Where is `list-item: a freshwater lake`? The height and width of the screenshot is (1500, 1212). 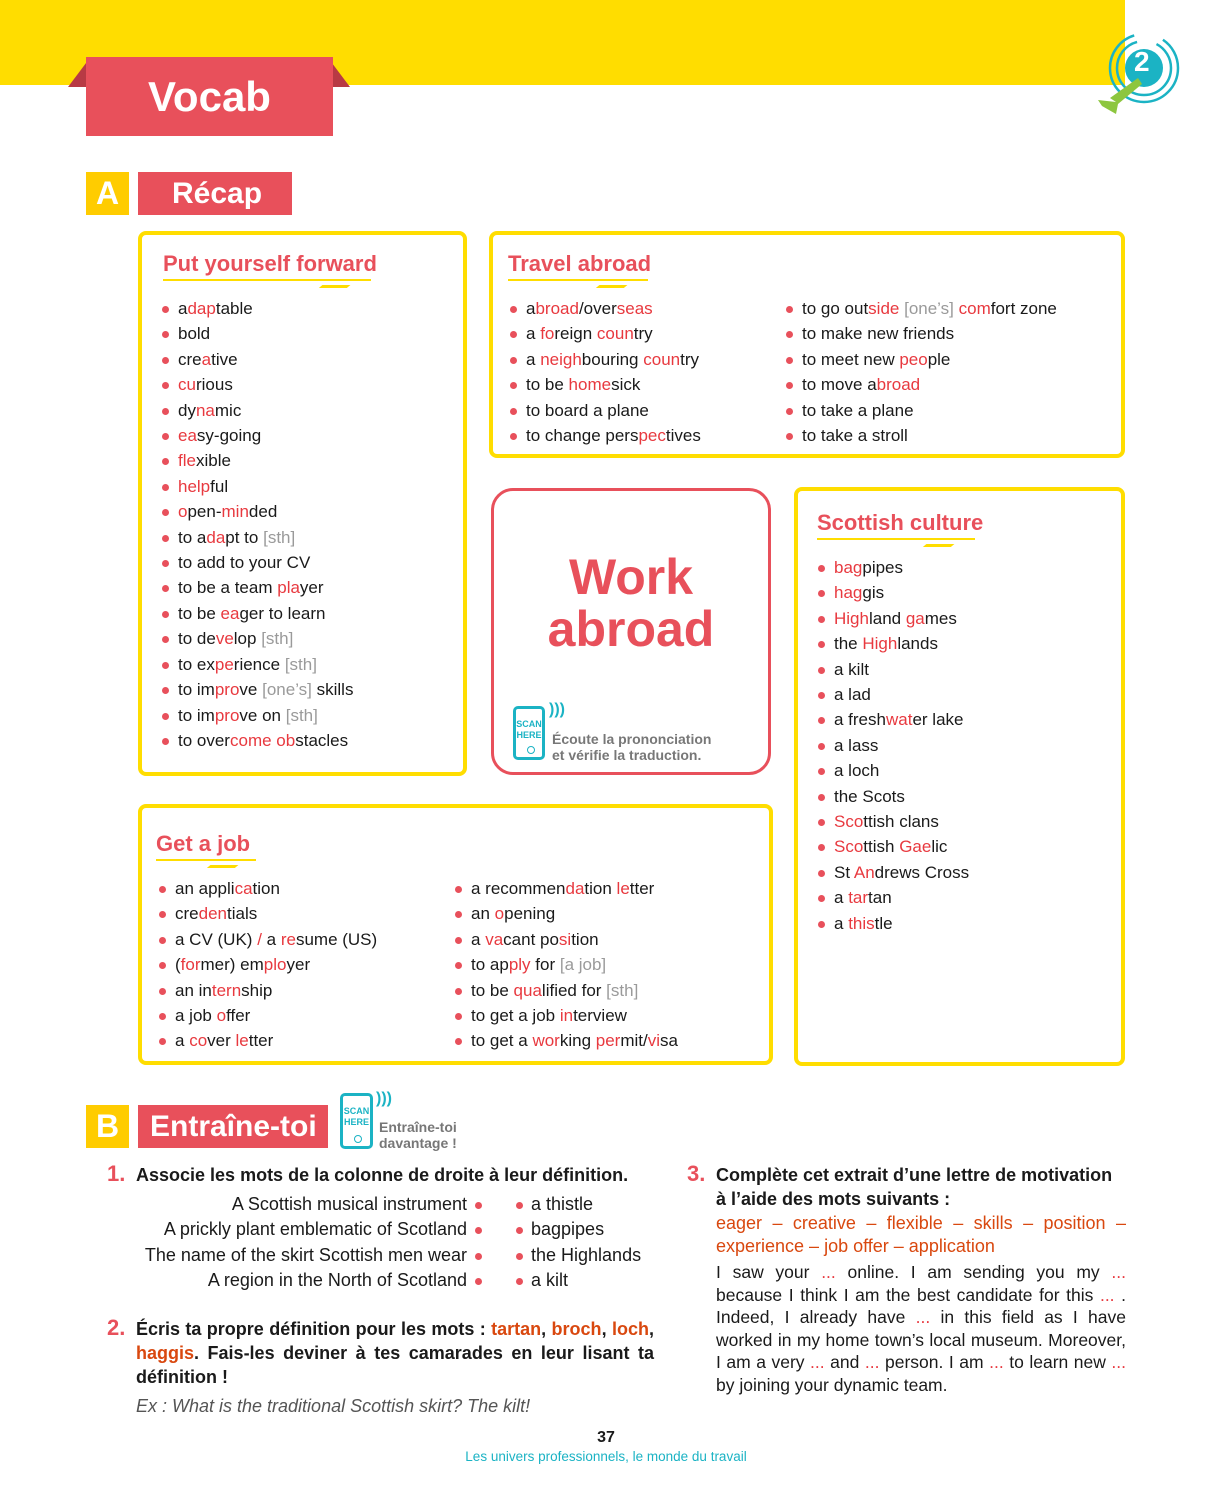
list-item: a freshwater lake is located at coordinates (893, 719).